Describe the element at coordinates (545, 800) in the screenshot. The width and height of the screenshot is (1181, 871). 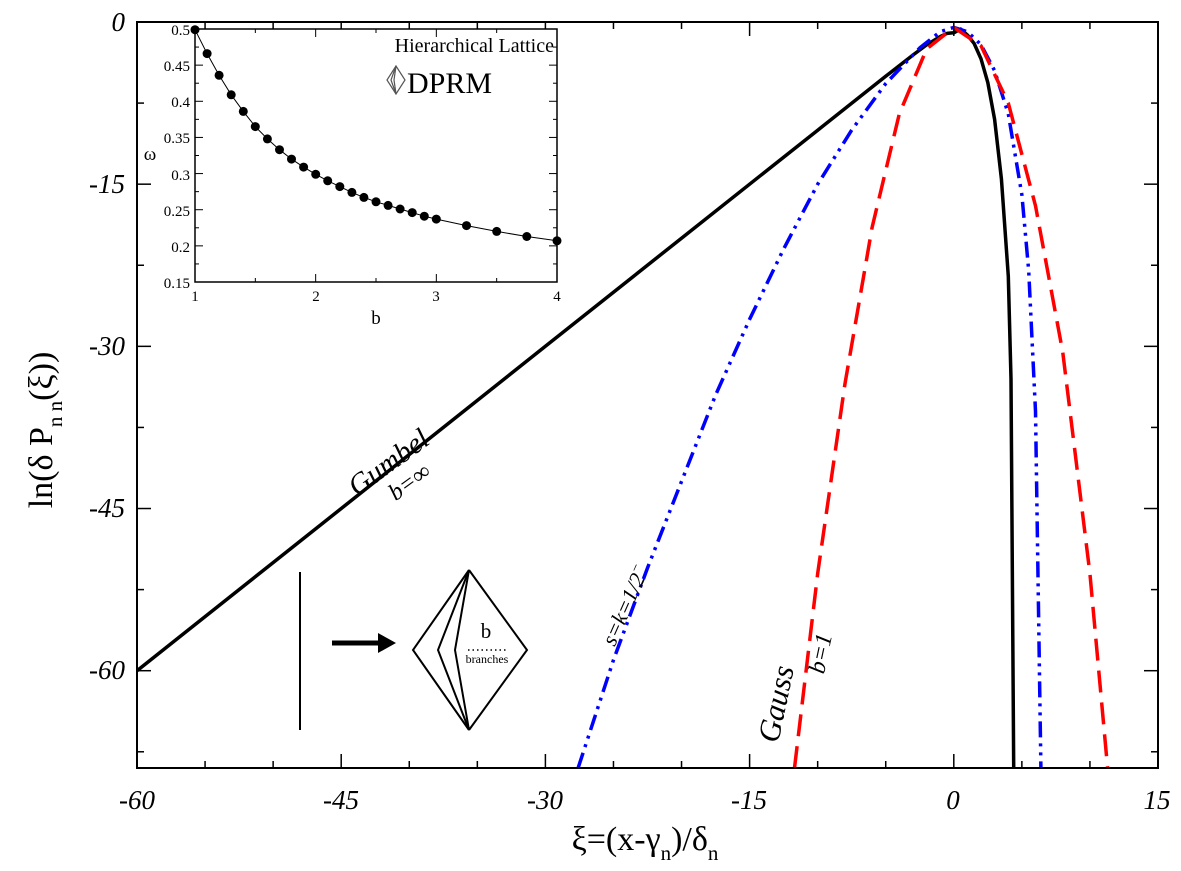
I see `x-tick-label: -30` at that location.